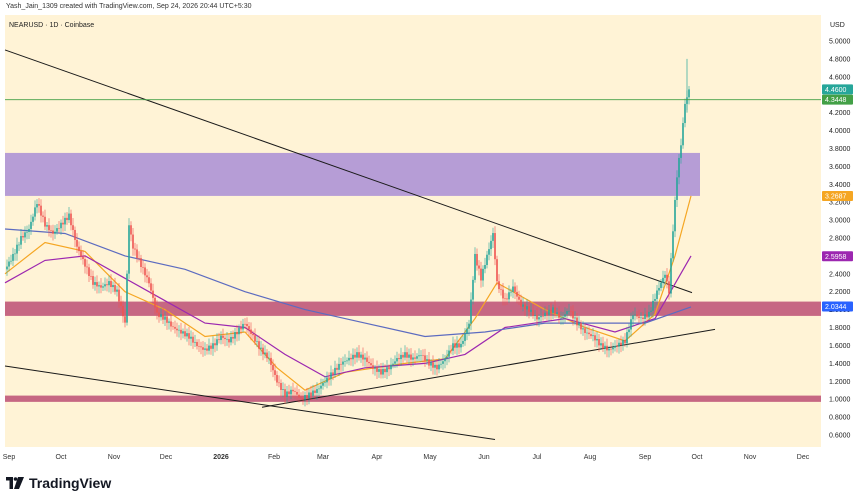 The image size is (860, 498). What do you see at coordinates (378, 457) in the screenshot?
I see `x-tick-label: Apr` at bounding box center [378, 457].